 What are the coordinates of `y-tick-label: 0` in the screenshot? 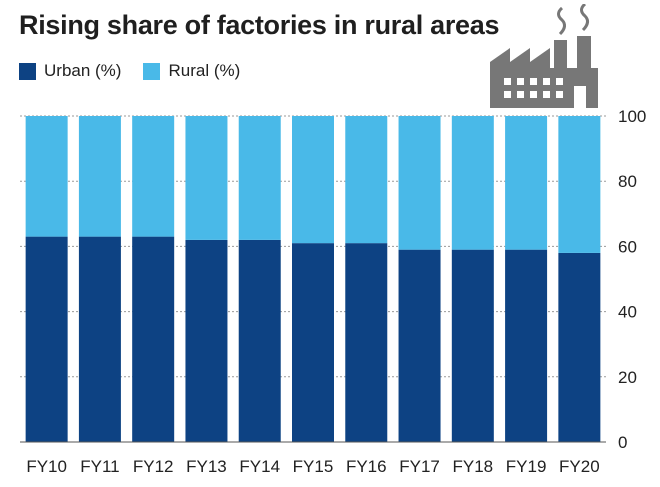 It's located at (622, 442).